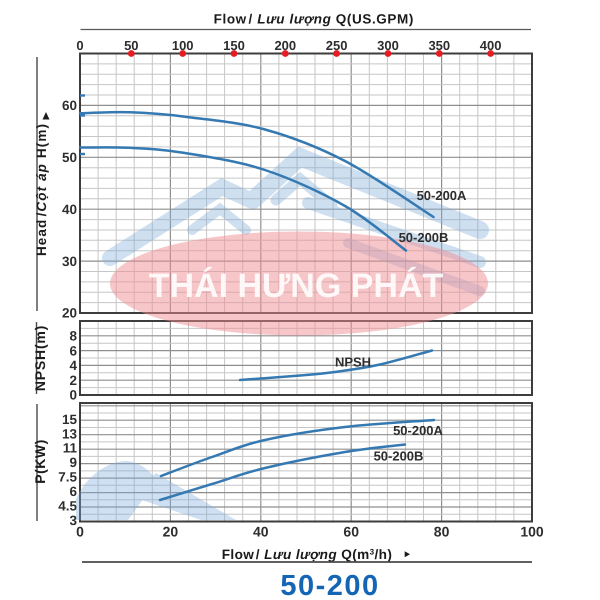  I want to click on svg-text: 250, so click(337, 45).